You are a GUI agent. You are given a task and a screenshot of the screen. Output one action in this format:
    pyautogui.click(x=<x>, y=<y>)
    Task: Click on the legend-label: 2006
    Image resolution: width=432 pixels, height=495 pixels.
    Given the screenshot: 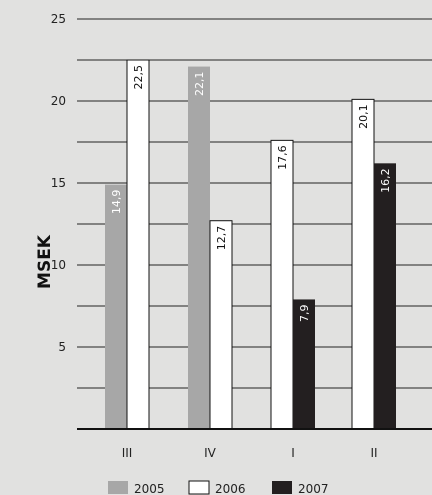 What is the action you would take?
    pyautogui.click(x=230, y=488)
    